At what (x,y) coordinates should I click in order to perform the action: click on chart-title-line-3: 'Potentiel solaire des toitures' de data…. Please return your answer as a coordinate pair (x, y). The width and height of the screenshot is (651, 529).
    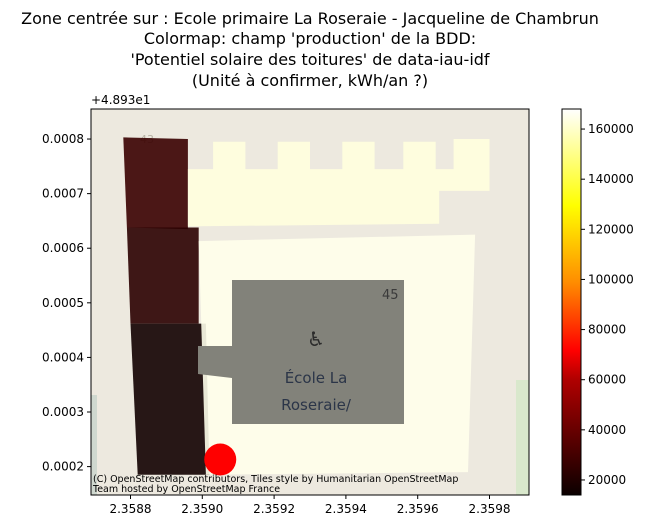
    Looking at the image, I should click on (310, 59).